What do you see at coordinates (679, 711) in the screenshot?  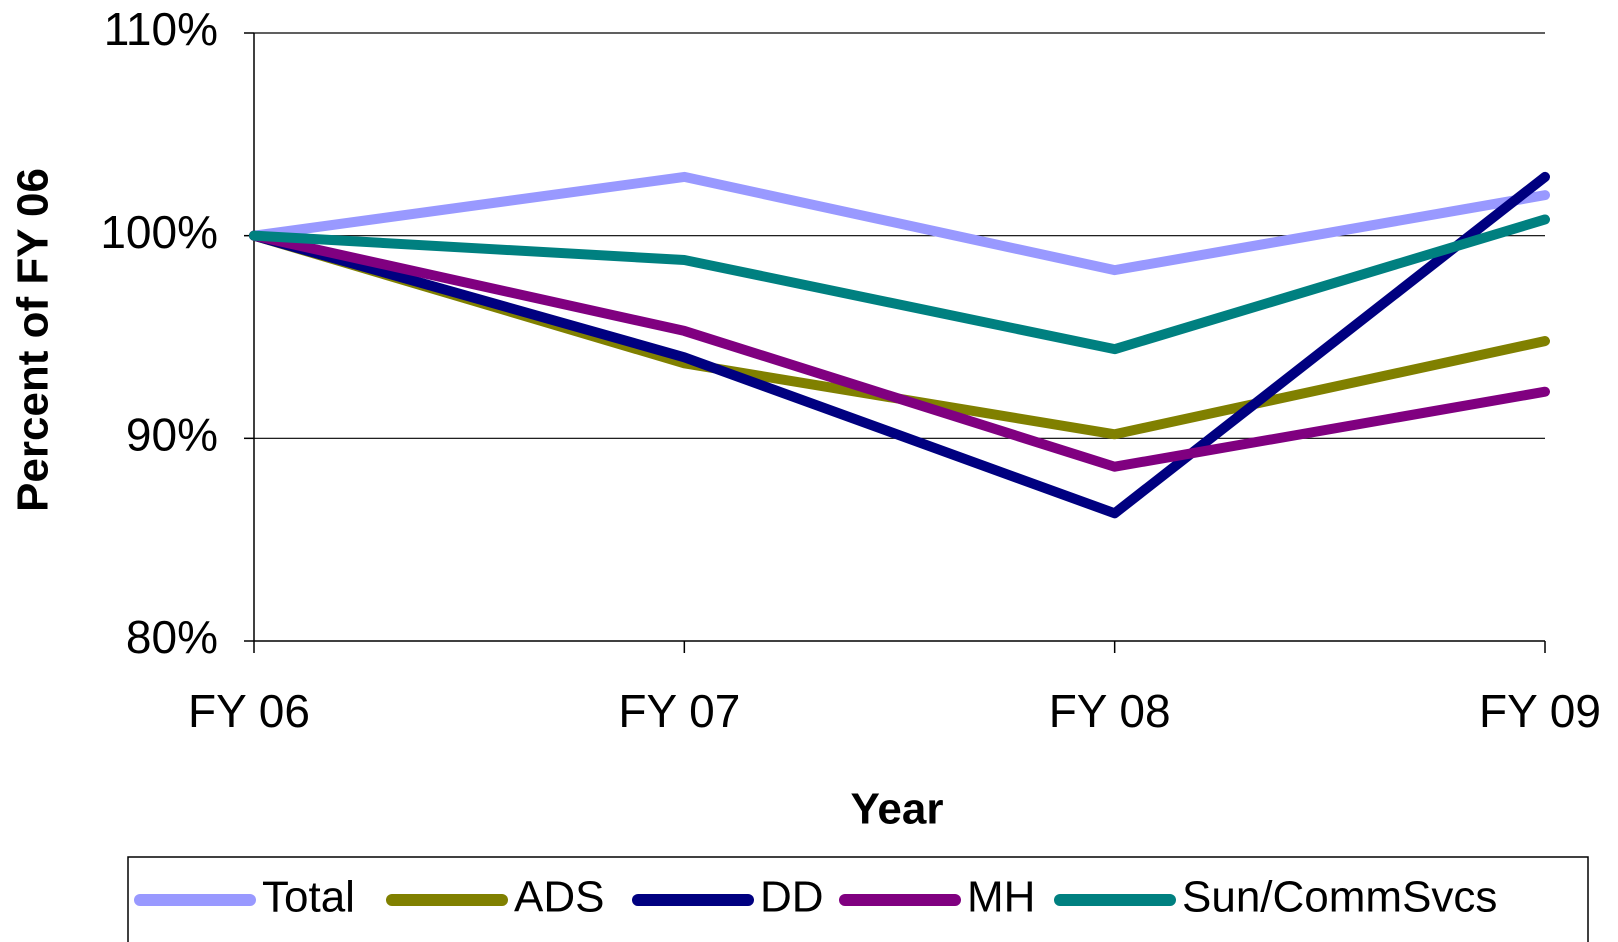 I see `x-tick-label: FY 07` at bounding box center [679, 711].